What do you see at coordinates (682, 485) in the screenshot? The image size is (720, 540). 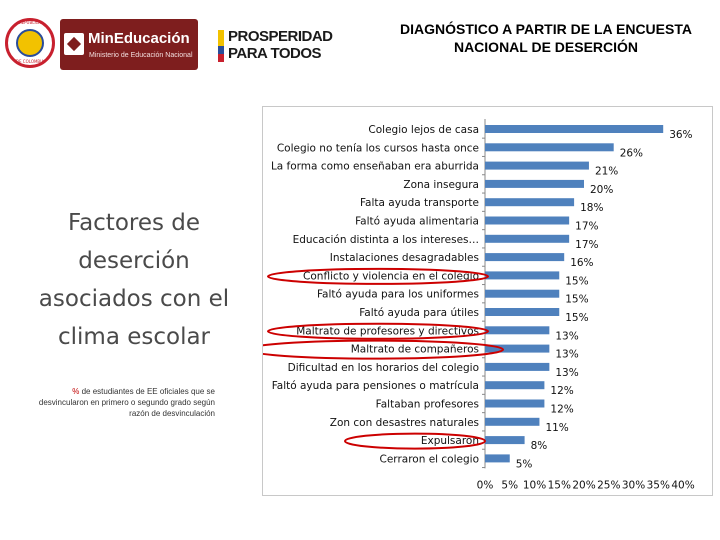 I see `x-tick-label: 40%` at bounding box center [682, 485].